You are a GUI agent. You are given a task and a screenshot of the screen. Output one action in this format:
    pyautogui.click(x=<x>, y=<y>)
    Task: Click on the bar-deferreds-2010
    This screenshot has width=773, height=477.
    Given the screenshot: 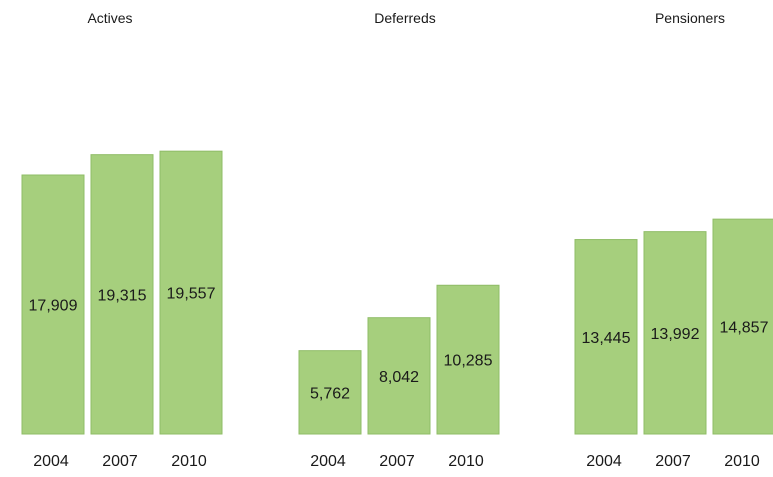 What is the action you would take?
    pyautogui.click(x=468, y=359)
    